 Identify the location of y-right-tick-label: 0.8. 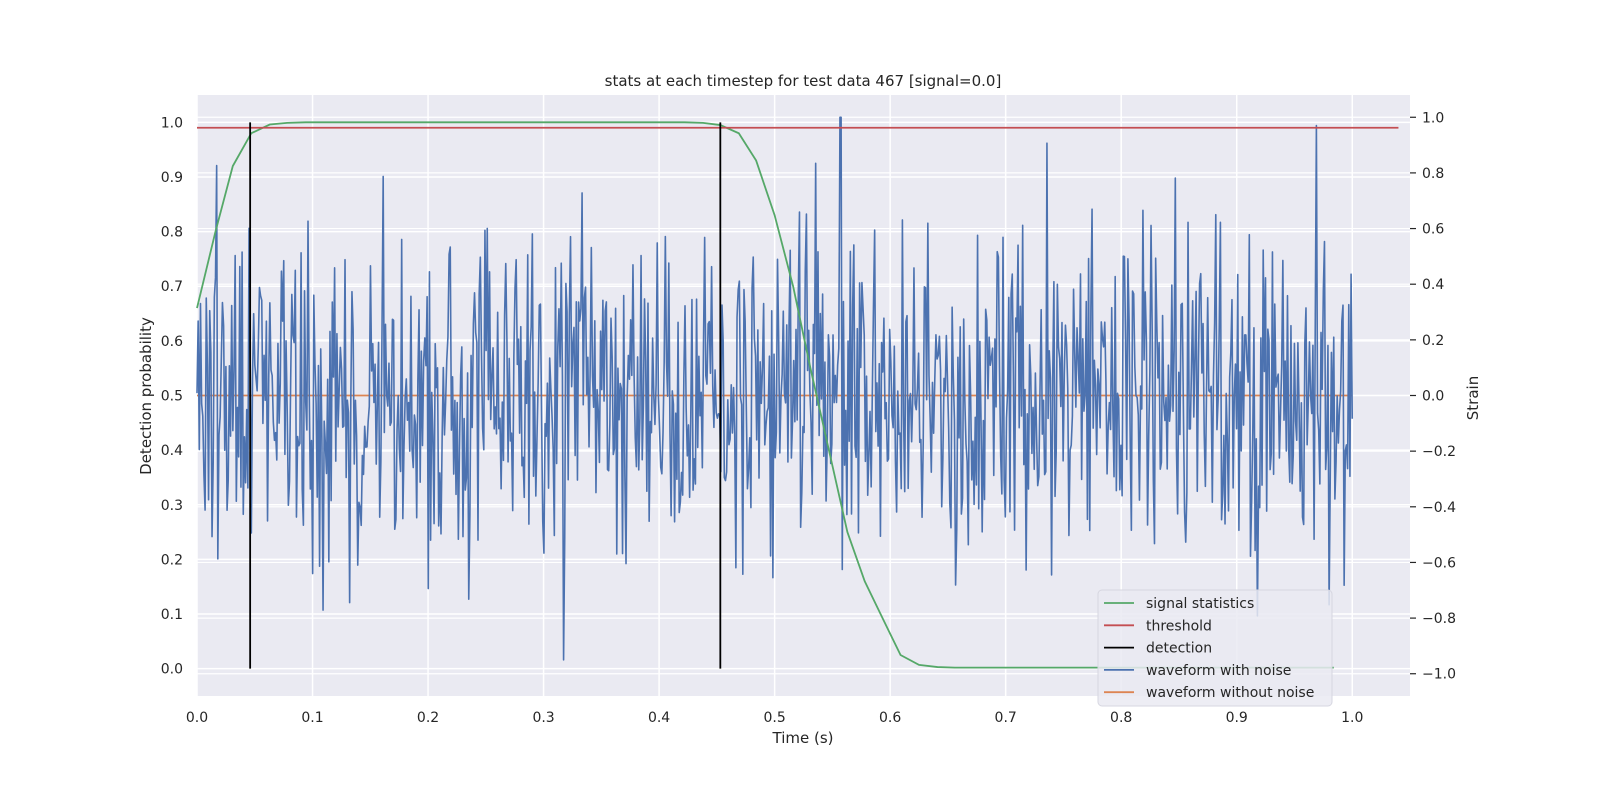
(1433, 174).